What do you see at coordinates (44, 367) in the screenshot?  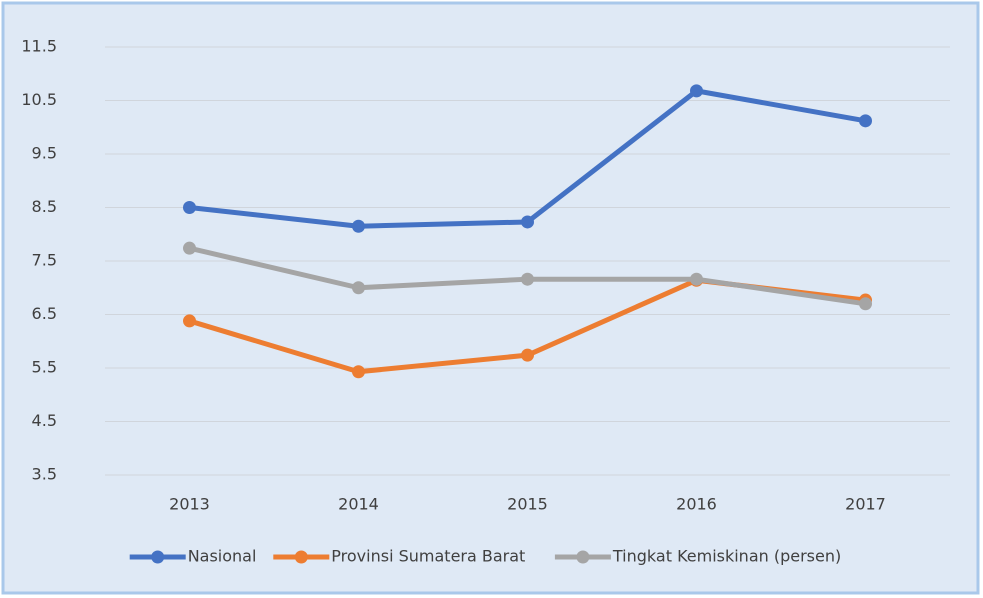 I see `y-tick-label: 5.5` at bounding box center [44, 367].